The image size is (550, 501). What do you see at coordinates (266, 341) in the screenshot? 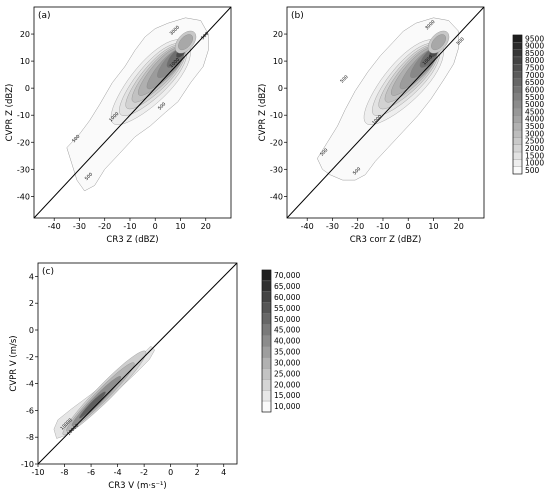
I see `colorbar-frame` at bounding box center [266, 341].